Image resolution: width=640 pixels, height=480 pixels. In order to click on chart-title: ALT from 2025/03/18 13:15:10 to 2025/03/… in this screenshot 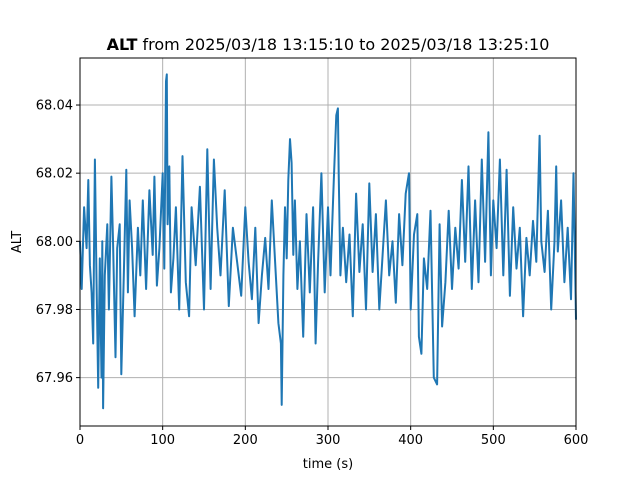, I will do `click(328, 44)`.